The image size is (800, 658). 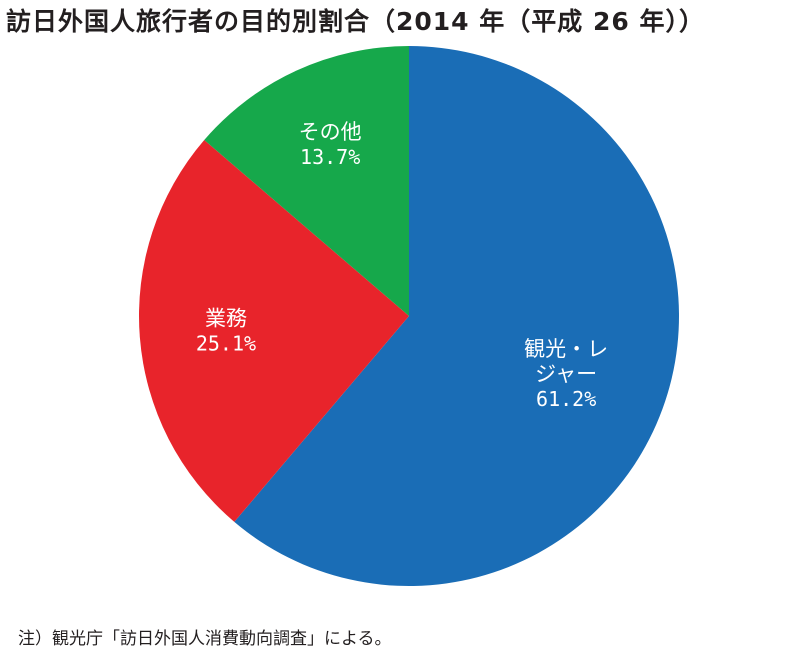 What do you see at coordinates (566, 399) in the screenshot?
I see `slice-value-label-0: 61.2%` at bounding box center [566, 399].